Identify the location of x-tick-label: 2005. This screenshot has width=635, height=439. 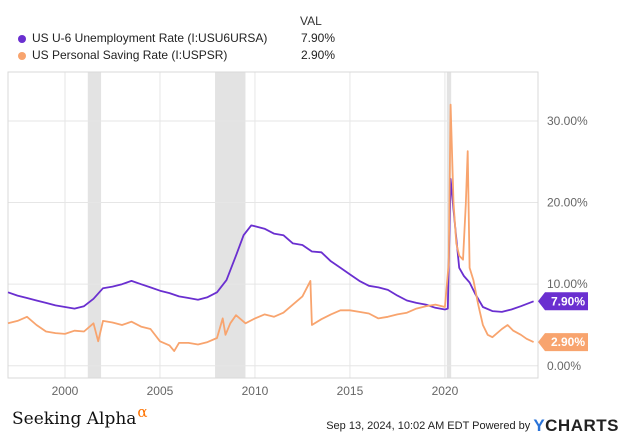
(160, 391).